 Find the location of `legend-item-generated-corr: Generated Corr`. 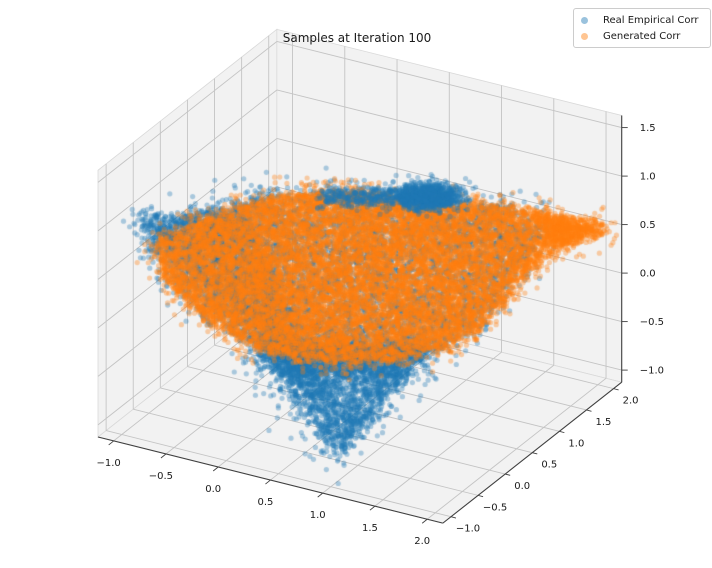

legend-item-generated-corr: Generated Corr is located at coordinates (641, 36).